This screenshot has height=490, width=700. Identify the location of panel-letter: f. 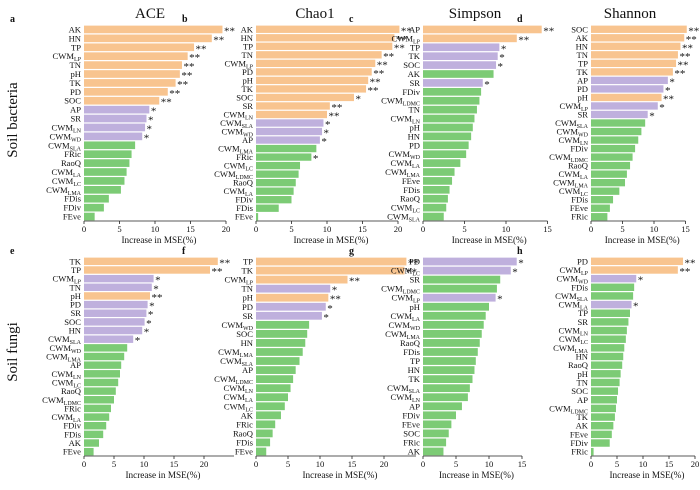
(184, 251).